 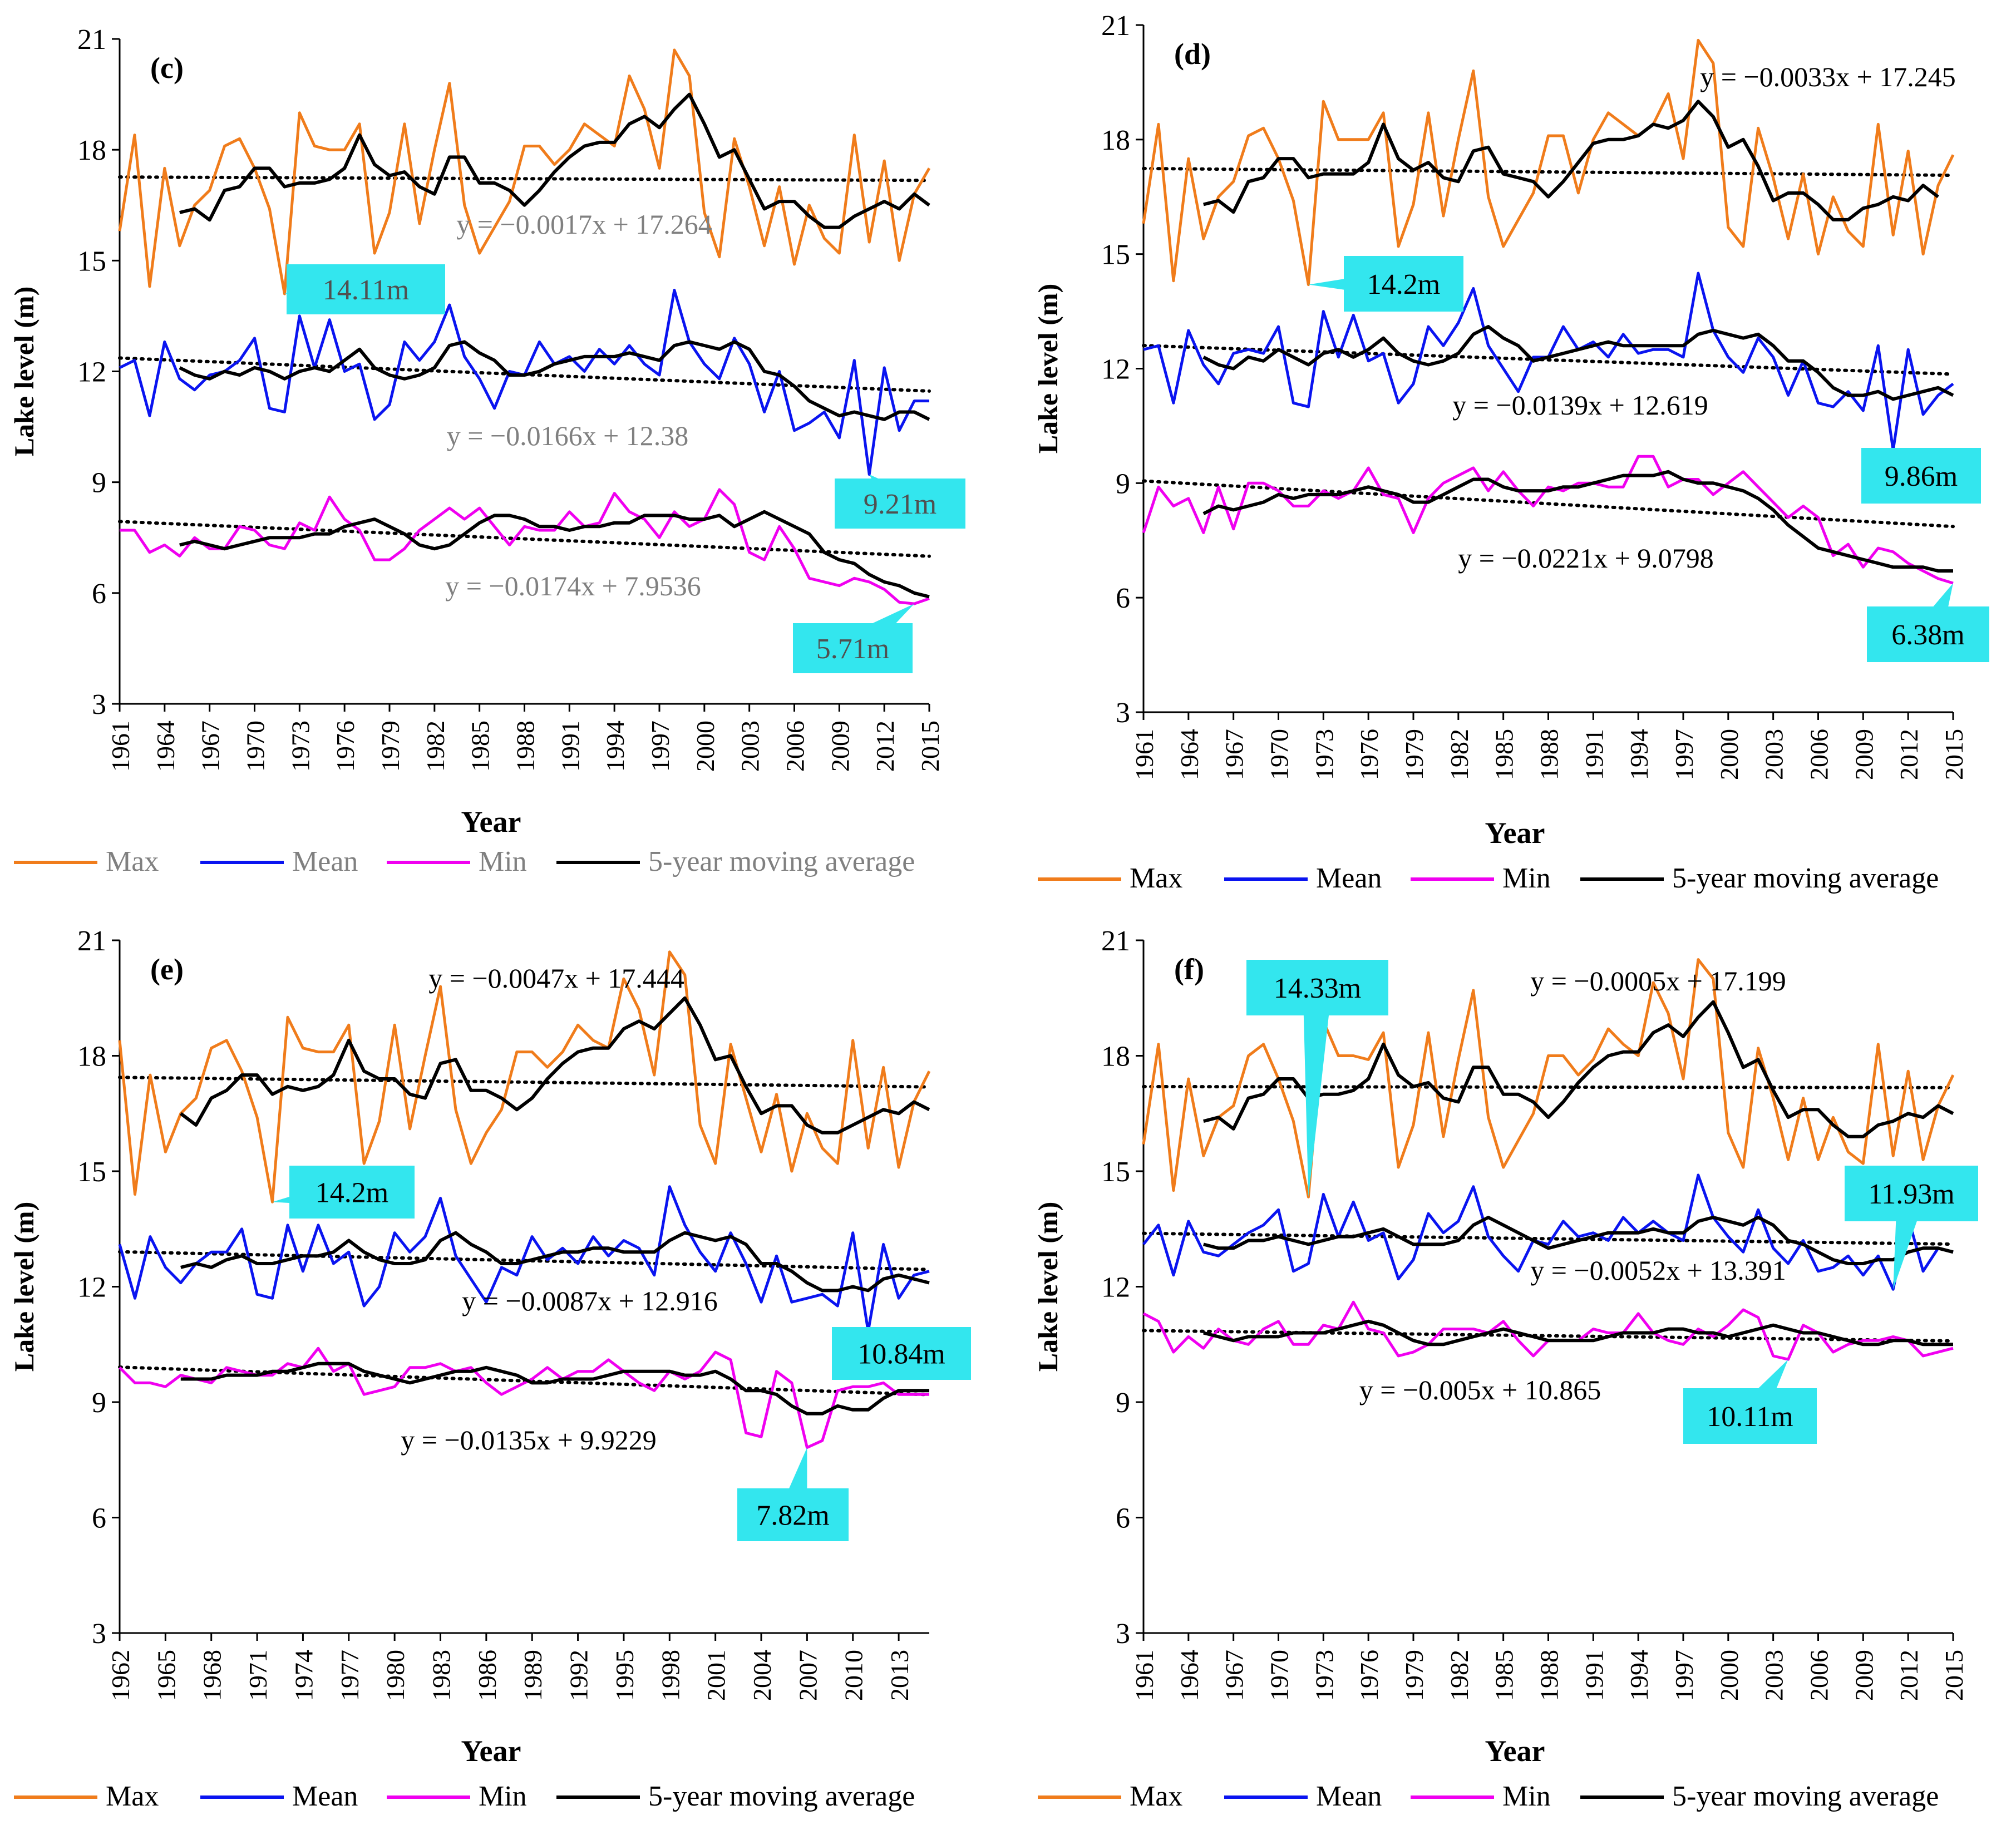 I want to click on series-line-min, so click(x=525, y=546).